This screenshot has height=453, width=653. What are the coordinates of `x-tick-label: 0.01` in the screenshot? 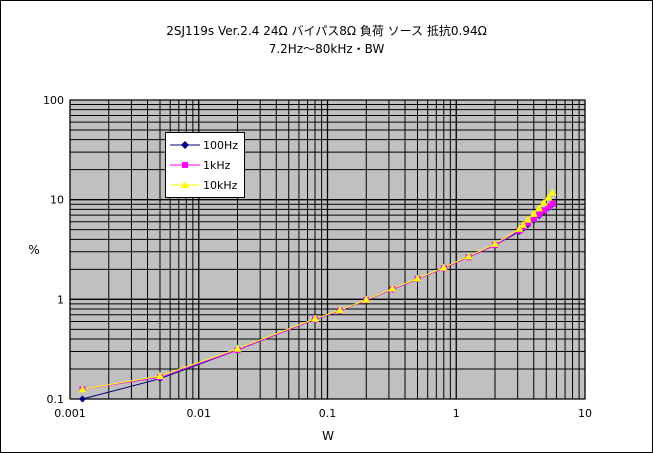 It's located at (199, 413).